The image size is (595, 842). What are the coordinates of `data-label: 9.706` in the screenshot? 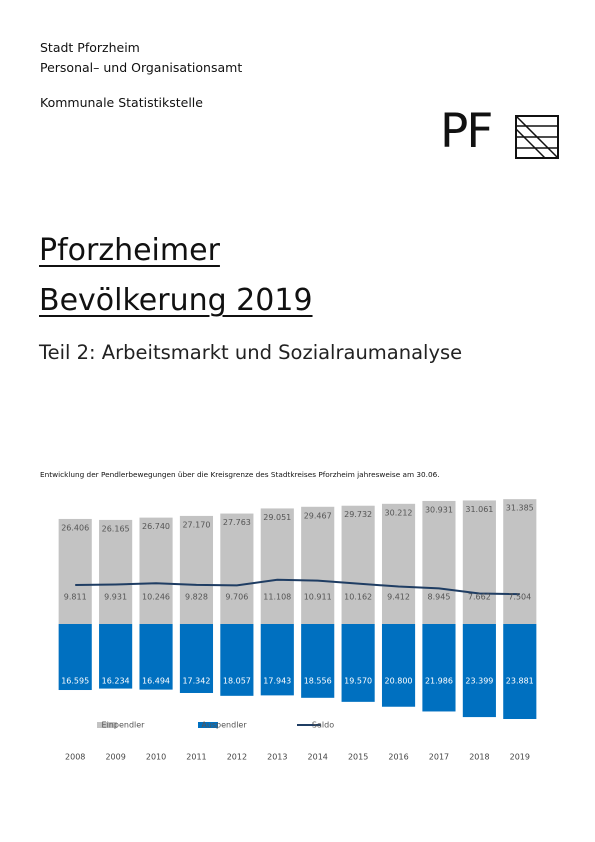 It's located at (236, 597).